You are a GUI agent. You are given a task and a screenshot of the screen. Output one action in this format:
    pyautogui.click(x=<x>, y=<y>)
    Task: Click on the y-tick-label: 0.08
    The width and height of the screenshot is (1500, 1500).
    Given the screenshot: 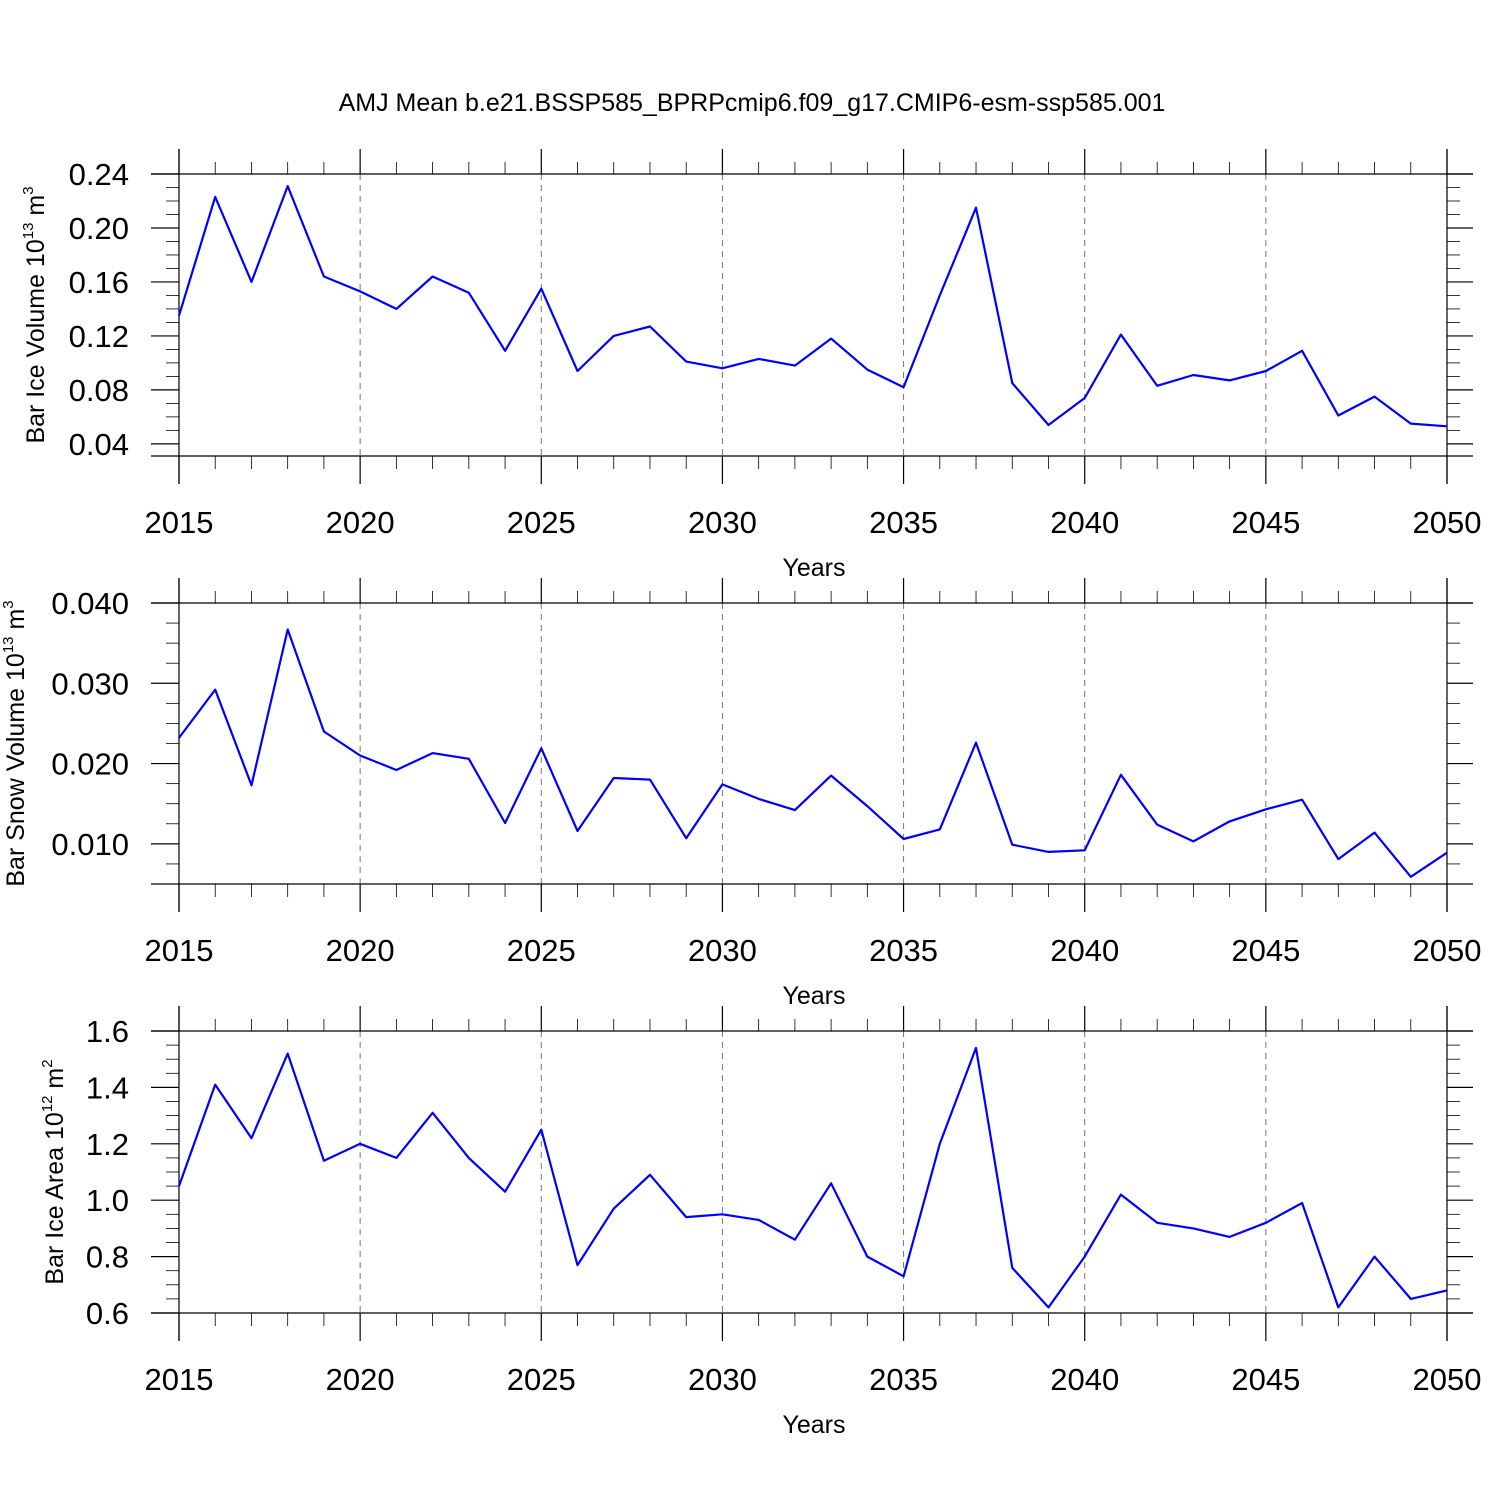 What is the action you would take?
    pyautogui.click(x=99, y=390)
    